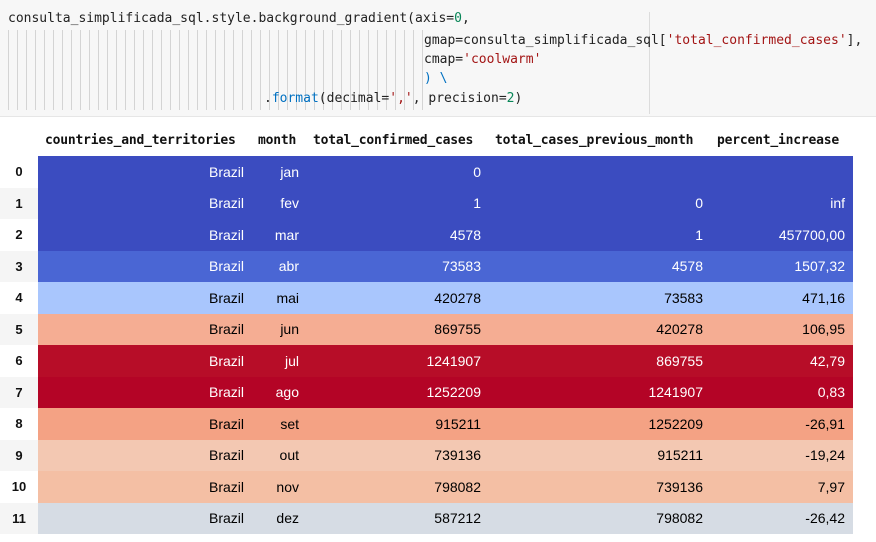 The image size is (876, 542). Describe the element at coordinates (458, 423) in the screenshot. I see `cell-total-confirmed: 915211` at that location.